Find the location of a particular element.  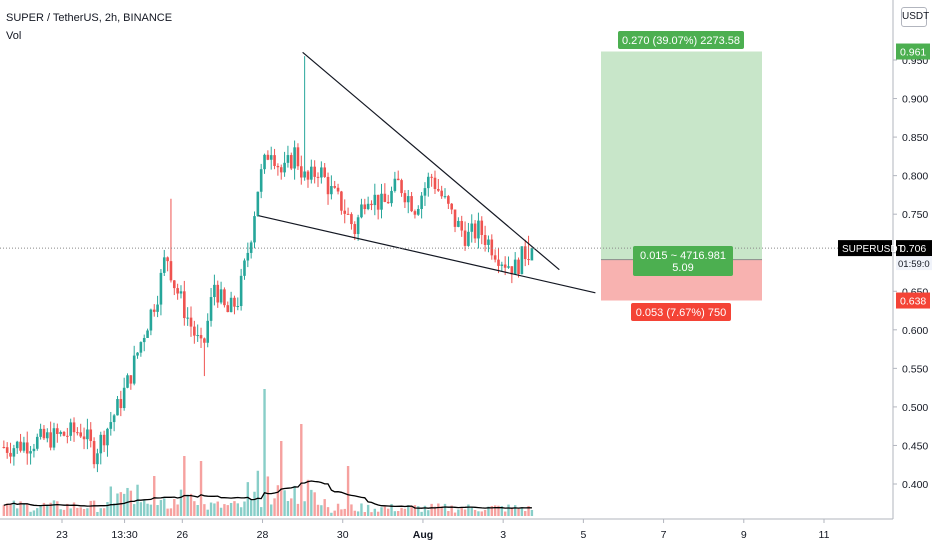

current-price-tag-bg is located at coordinates (914, 248).